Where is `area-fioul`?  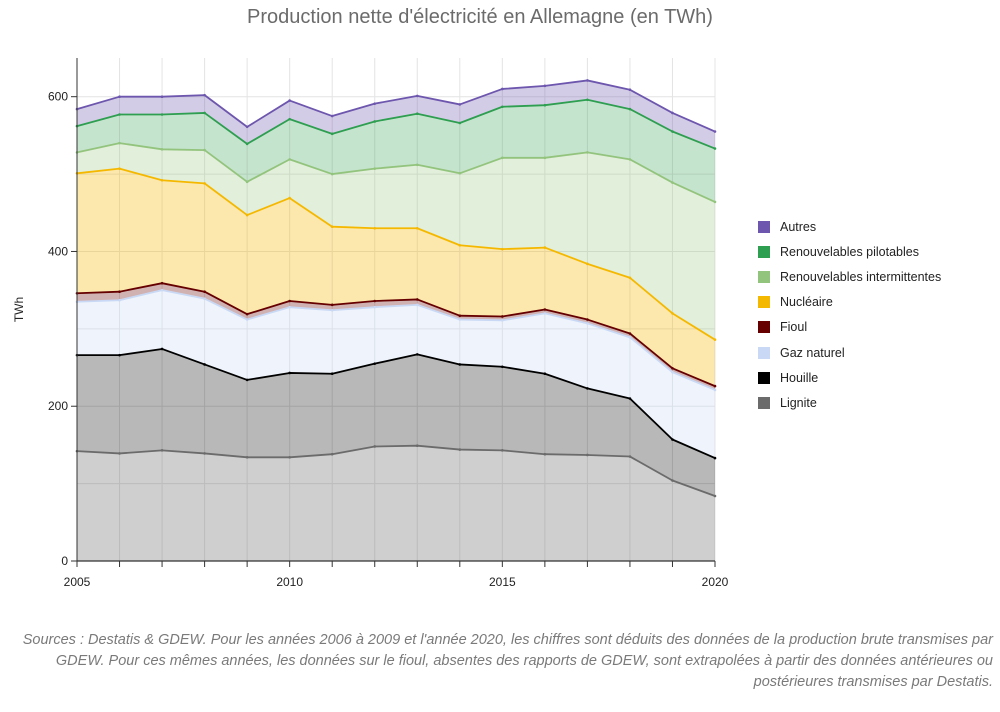
area-fioul is located at coordinates (396, 336).